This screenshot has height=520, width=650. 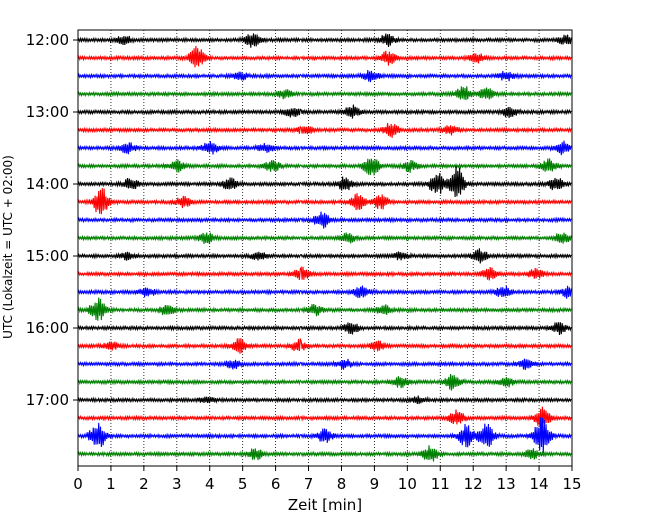 I want to click on y-tick-label: 16:00, so click(x=47, y=328).